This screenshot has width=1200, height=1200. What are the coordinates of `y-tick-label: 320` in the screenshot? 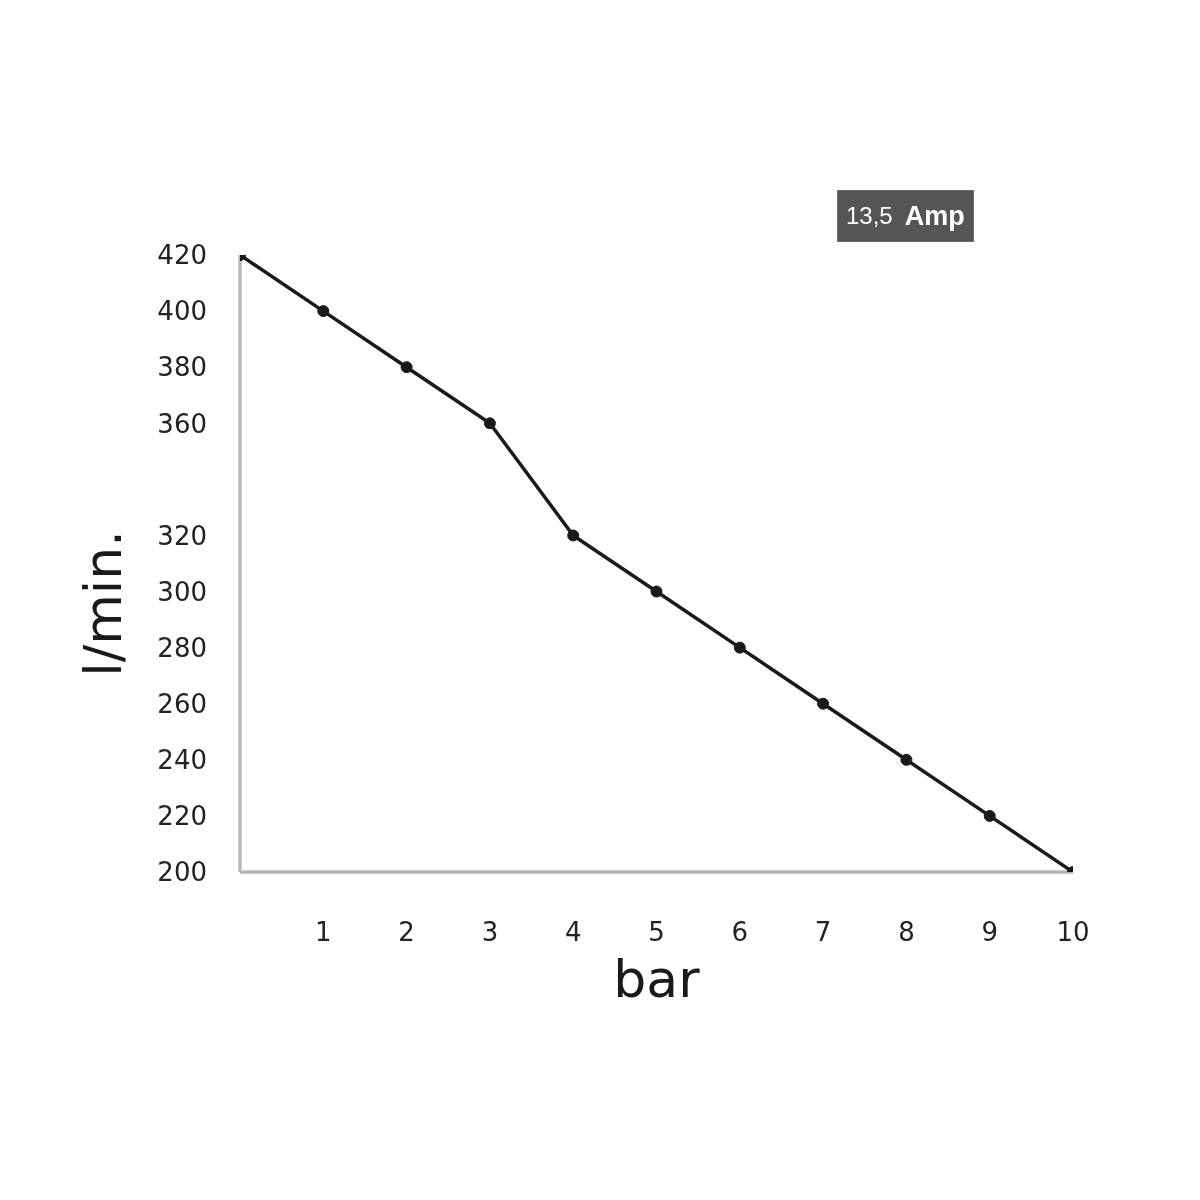 It's located at (182, 535).